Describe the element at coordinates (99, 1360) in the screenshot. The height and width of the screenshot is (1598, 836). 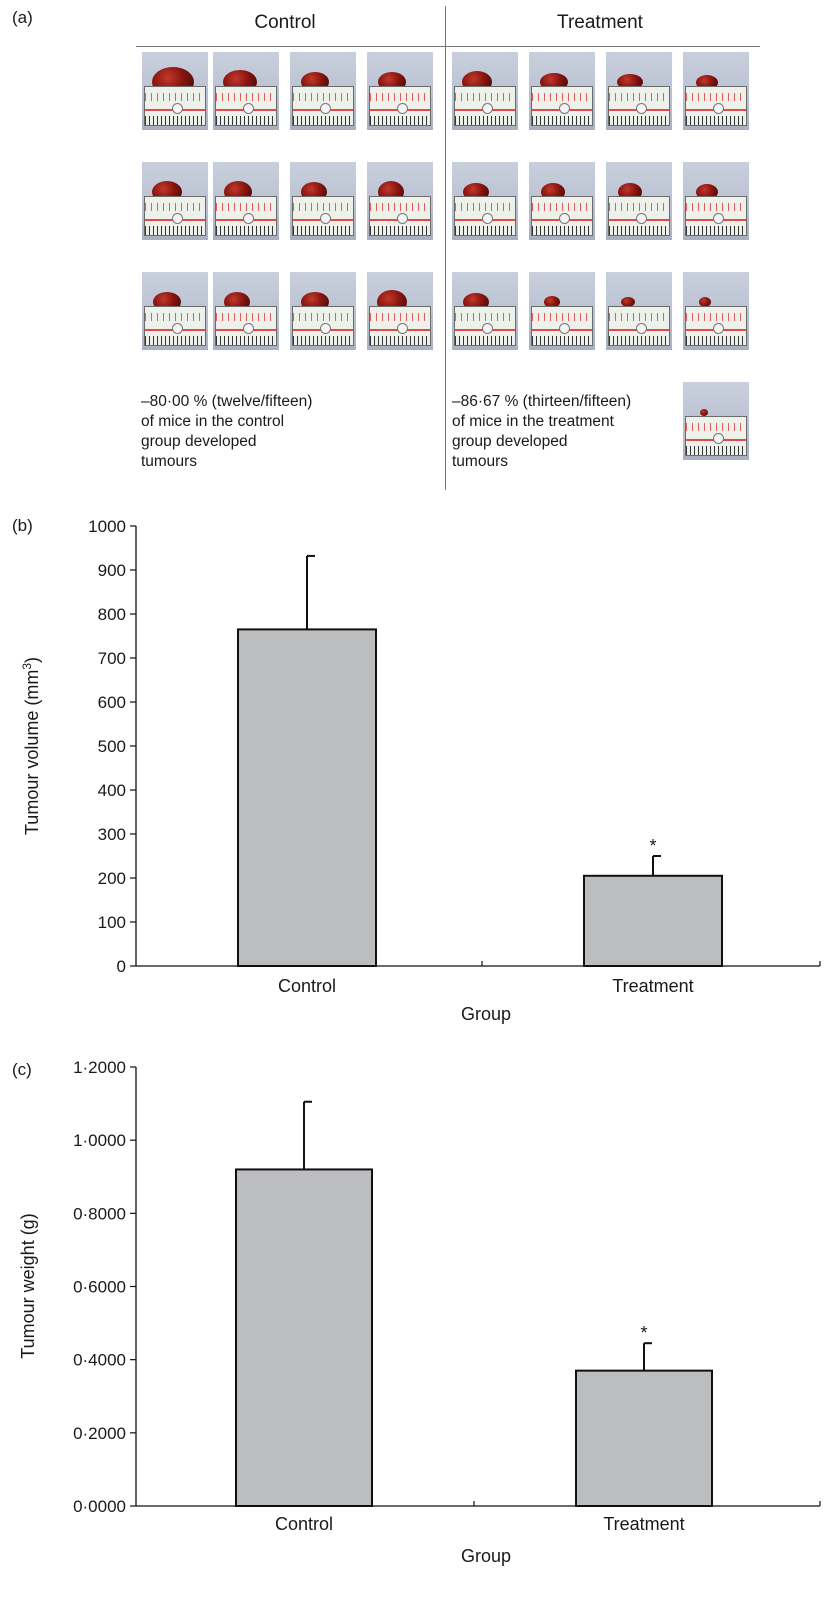
I see `y-tick-label: 0·4000` at that location.